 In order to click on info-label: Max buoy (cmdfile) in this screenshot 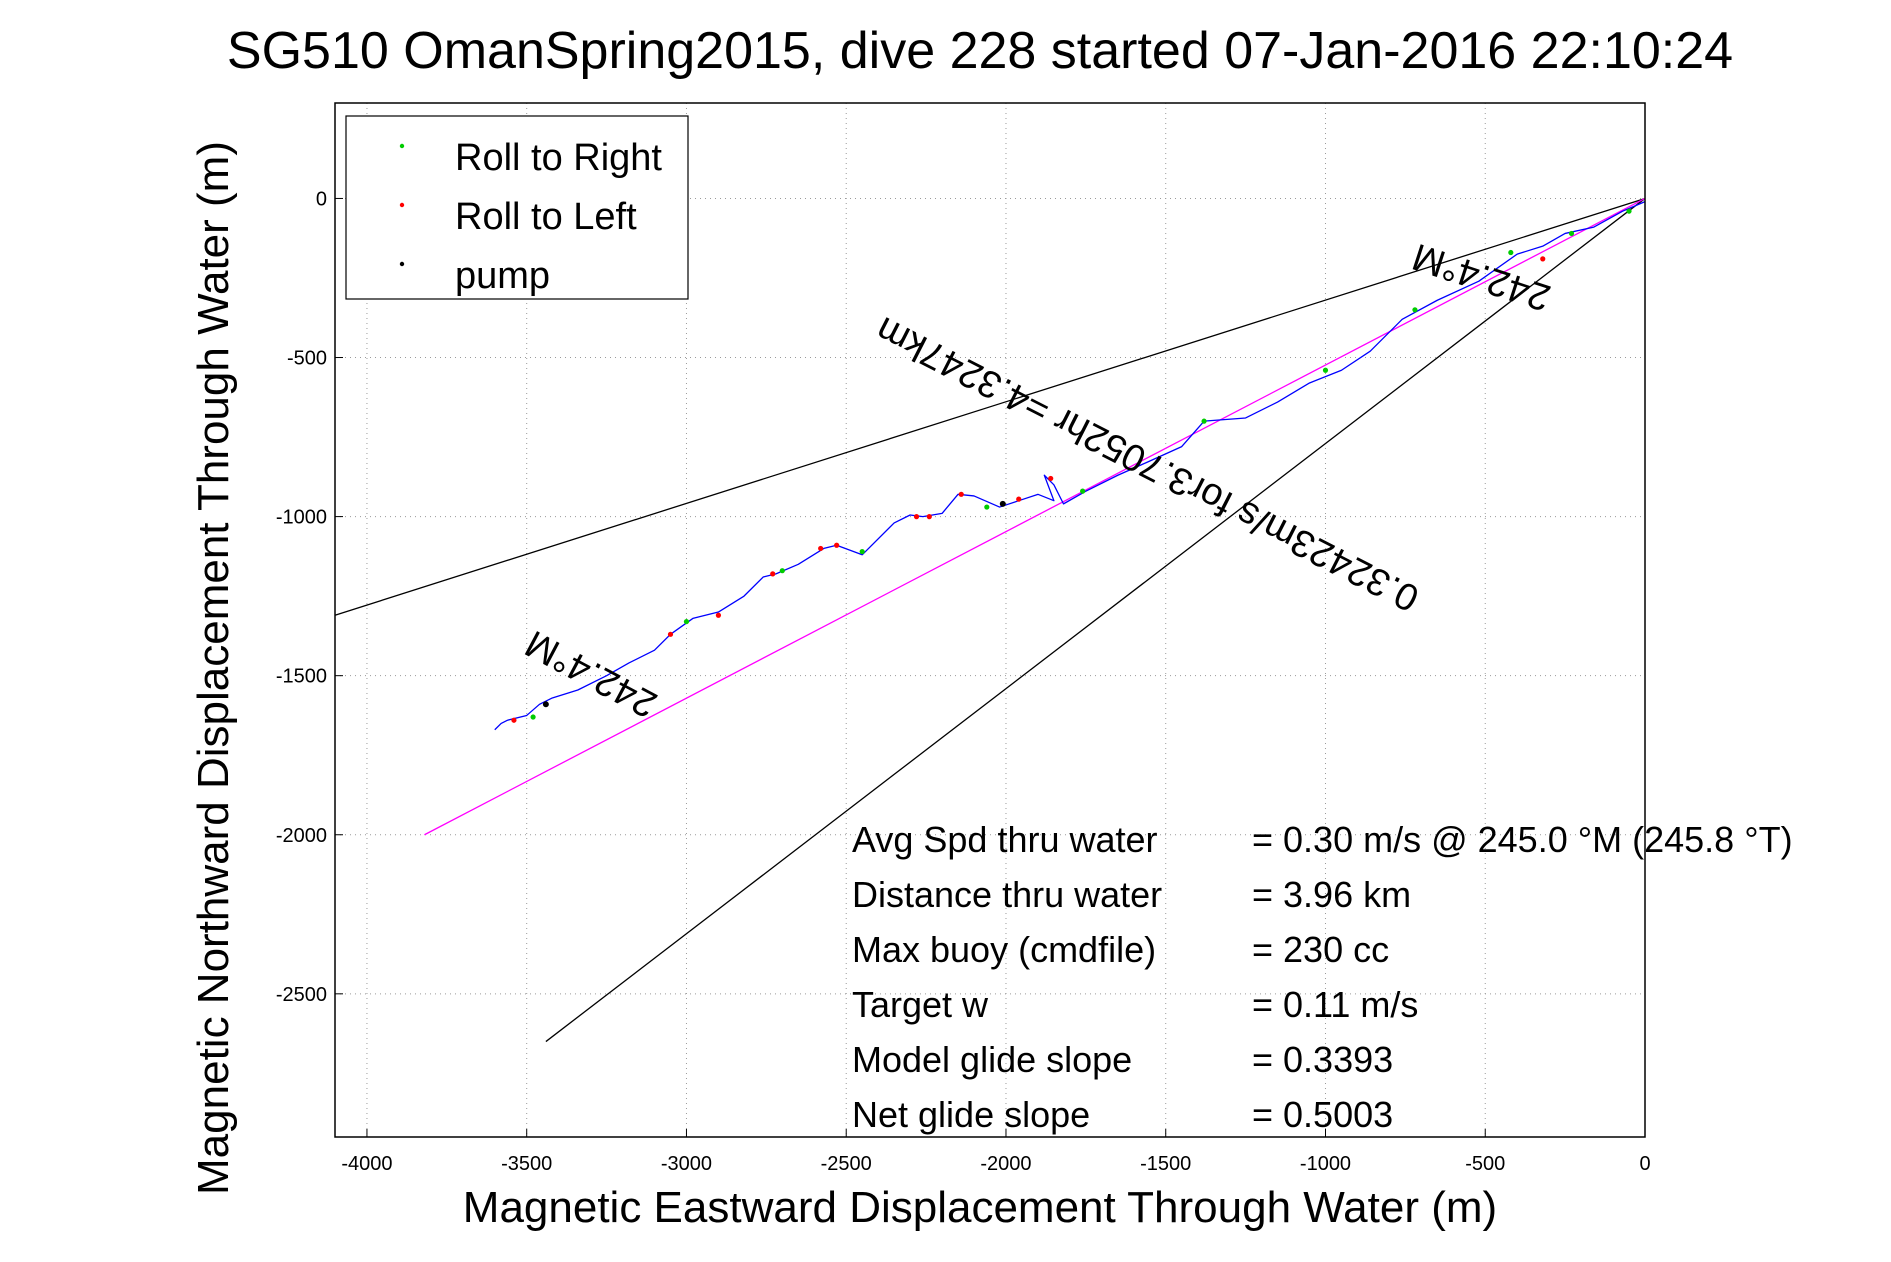, I will do `click(1004, 949)`.